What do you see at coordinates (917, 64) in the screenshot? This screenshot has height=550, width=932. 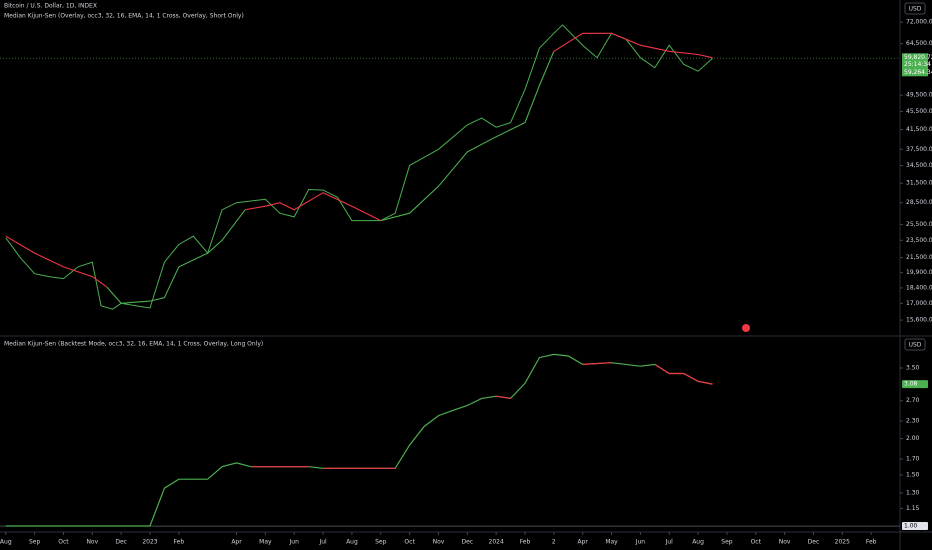 I see `countdown: 25:14:34` at bounding box center [917, 64].